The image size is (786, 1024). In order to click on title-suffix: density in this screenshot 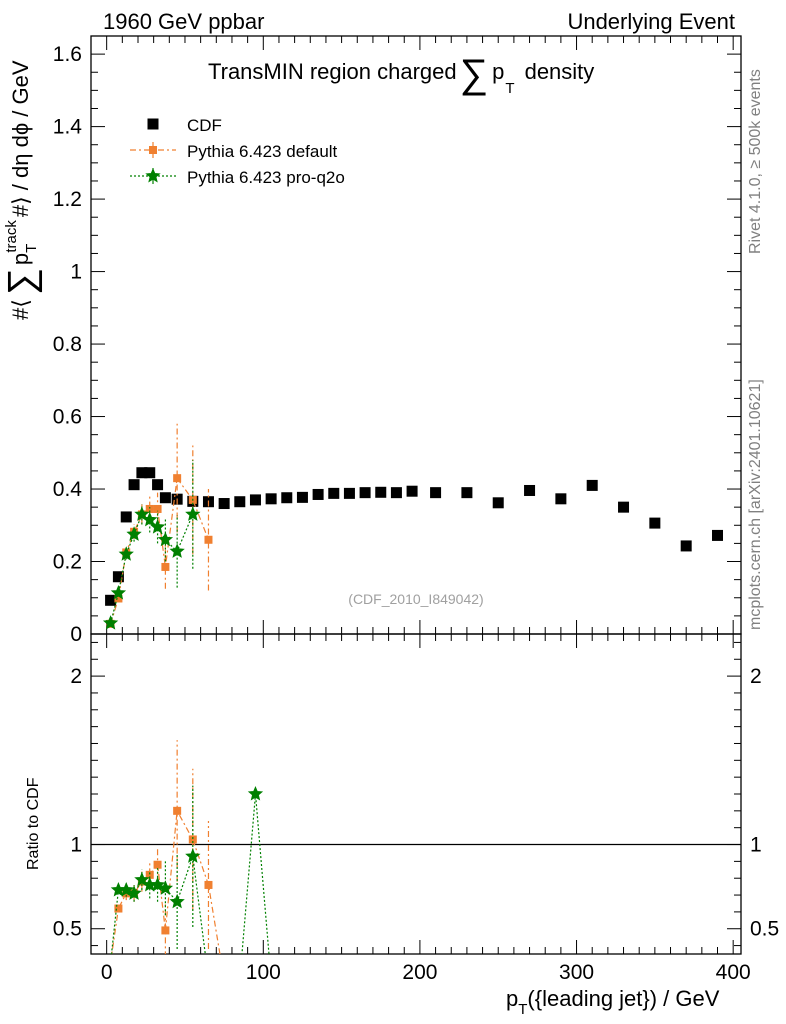, I will do `click(560, 71)`.